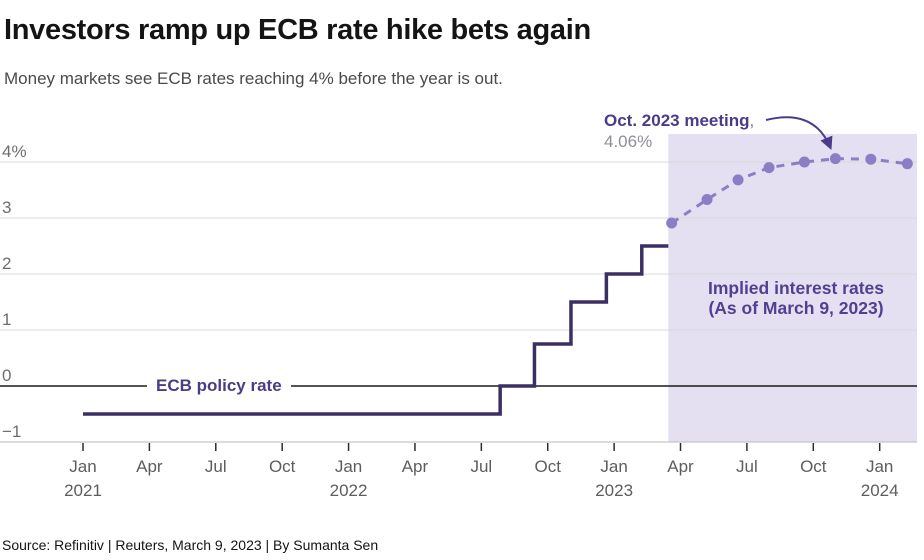  What do you see at coordinates (804, 162) in the screenshot?
I see `implied-rate-dot-sep-2023` at bounding box center [804, 162].